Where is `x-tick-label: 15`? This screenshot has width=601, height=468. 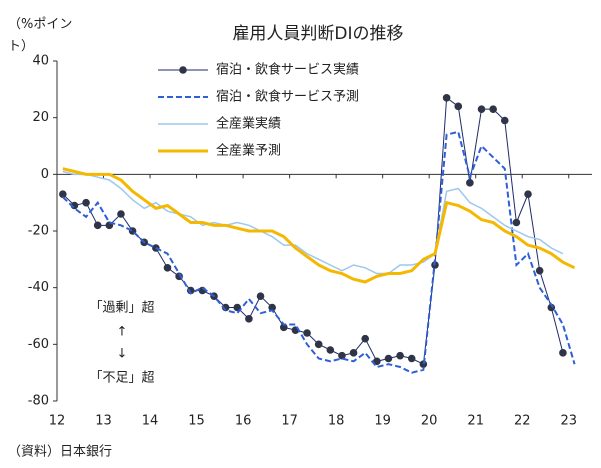
x-tick-label: 15 is located at coordinates (196, 421).